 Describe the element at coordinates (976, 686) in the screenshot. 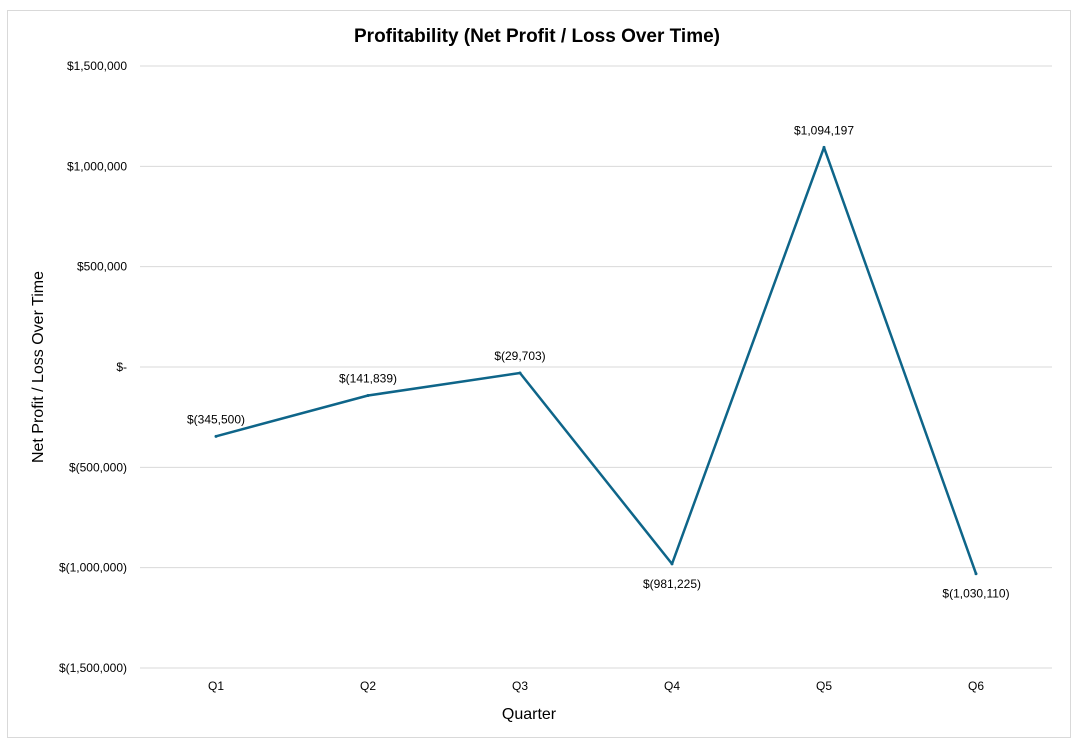

I see `x-tick-label: Q6` at that location.